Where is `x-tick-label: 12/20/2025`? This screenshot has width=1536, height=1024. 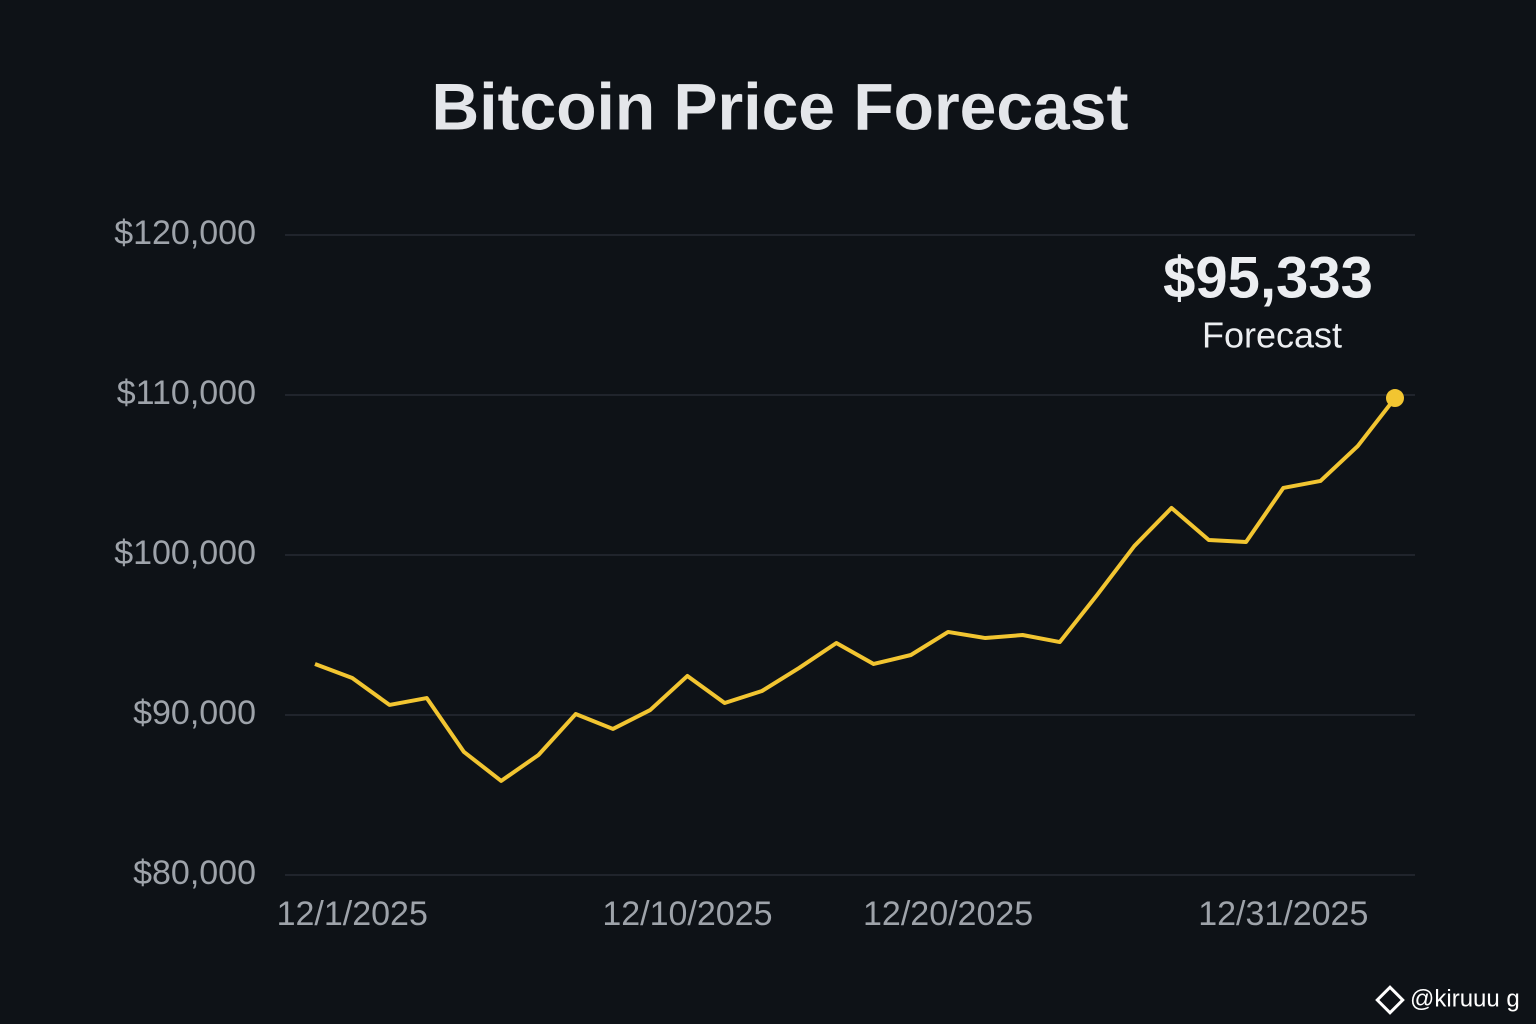 x-tick-label: 12/20/2025 is located at coordinates (948, 914).